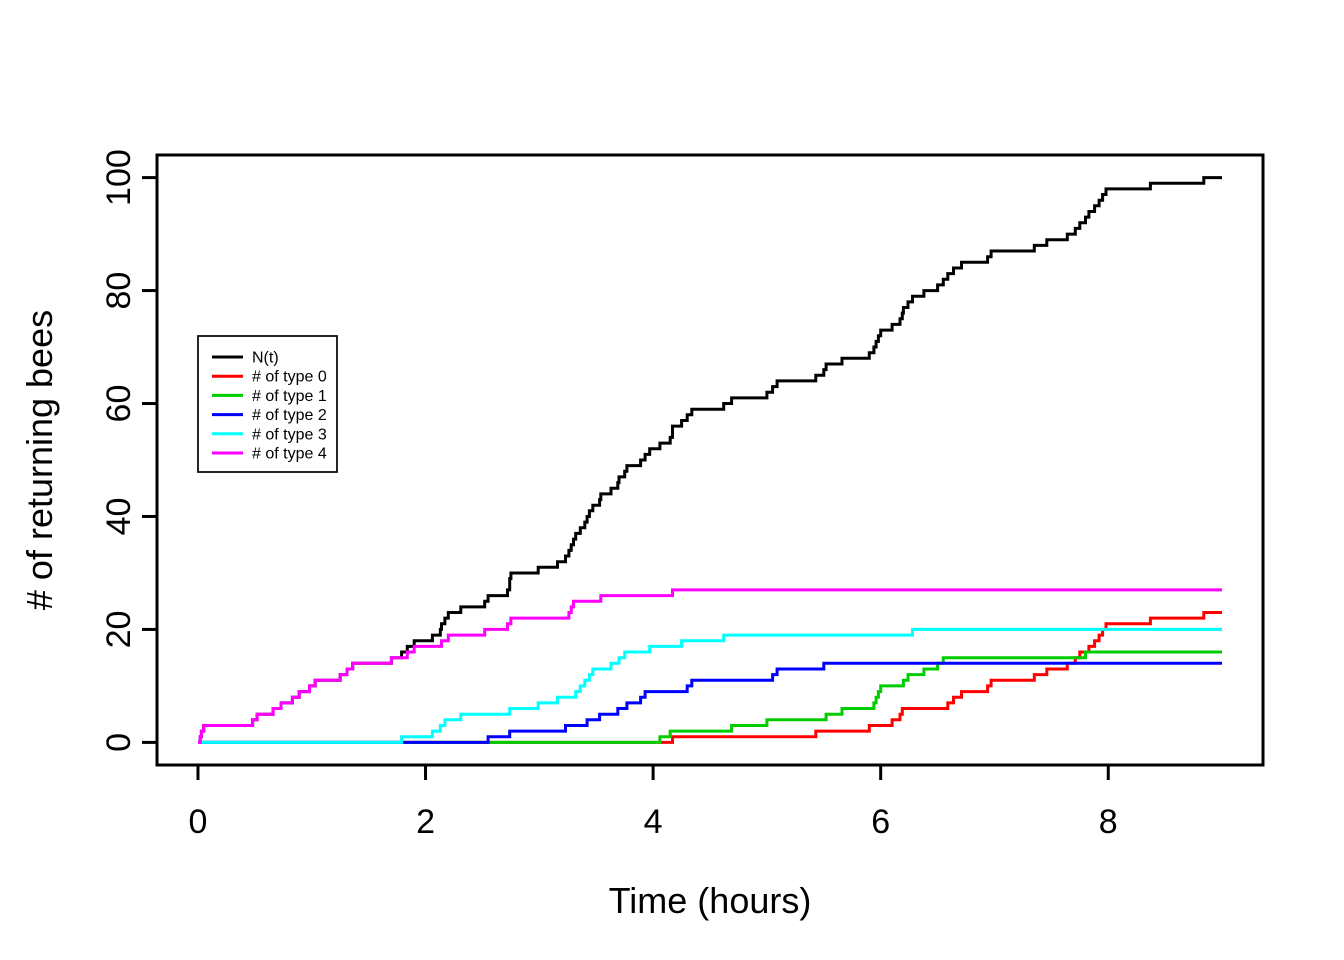  Describe the element at coordinates (119, 291) in the screenshot. I see `y-tick-label: 80` at that location.